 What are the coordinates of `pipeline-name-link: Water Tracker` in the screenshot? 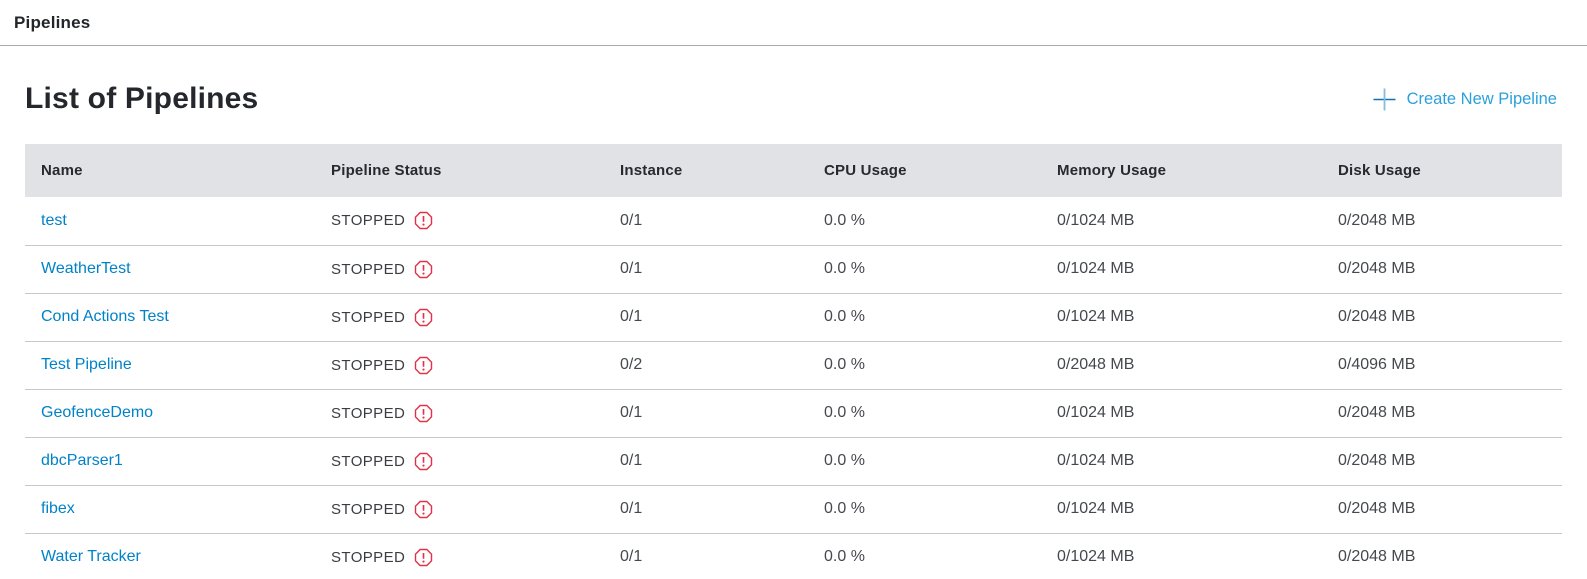 It's located at (91, 556).